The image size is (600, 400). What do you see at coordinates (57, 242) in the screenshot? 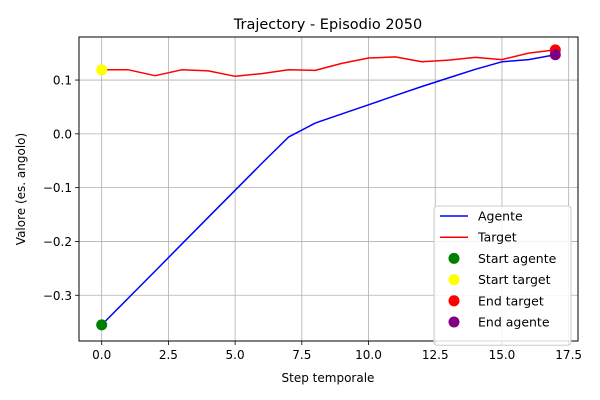
I see `y-tick-label: −0.2` at bounding box center [57, 242].